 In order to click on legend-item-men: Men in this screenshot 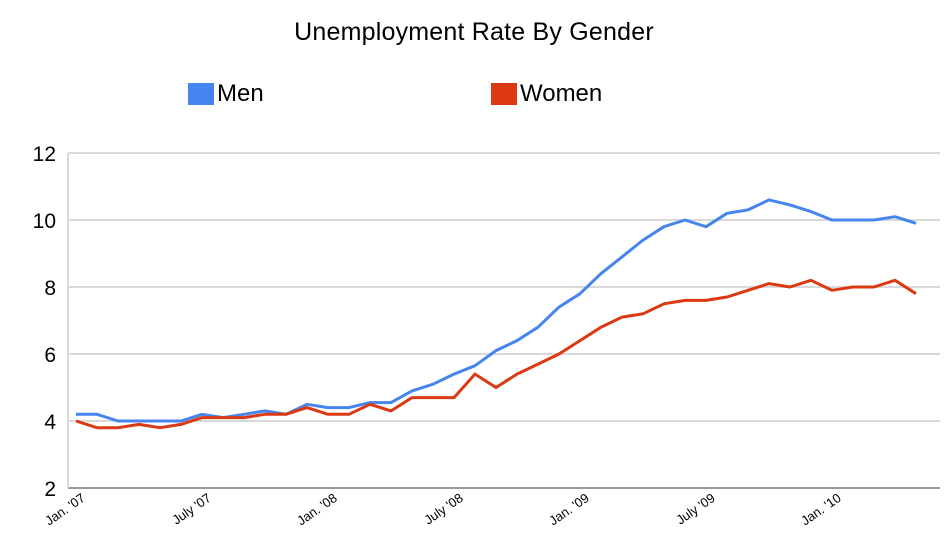, I will do `click(226, 94)`.